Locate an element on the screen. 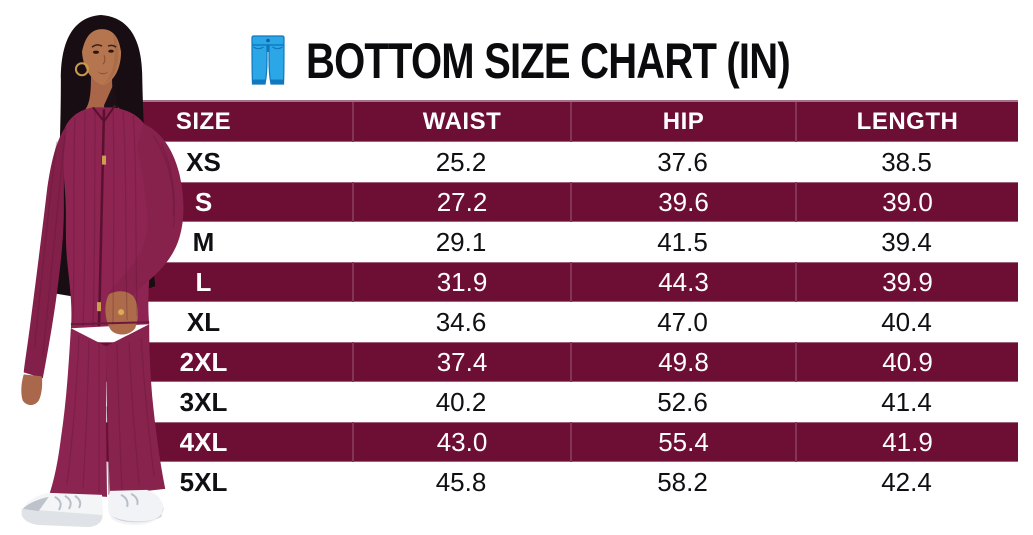  length-cell: 38.5 is located at coordinates (906, 162).